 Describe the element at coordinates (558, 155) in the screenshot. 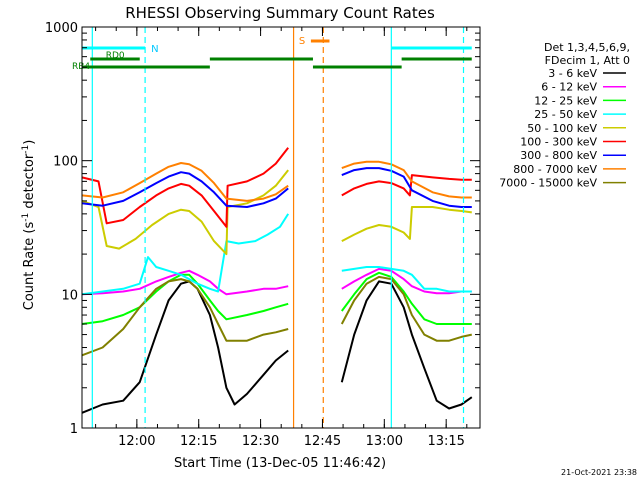

I see `legend-label-300-800-kev: 300 - 800 keV` at that location.